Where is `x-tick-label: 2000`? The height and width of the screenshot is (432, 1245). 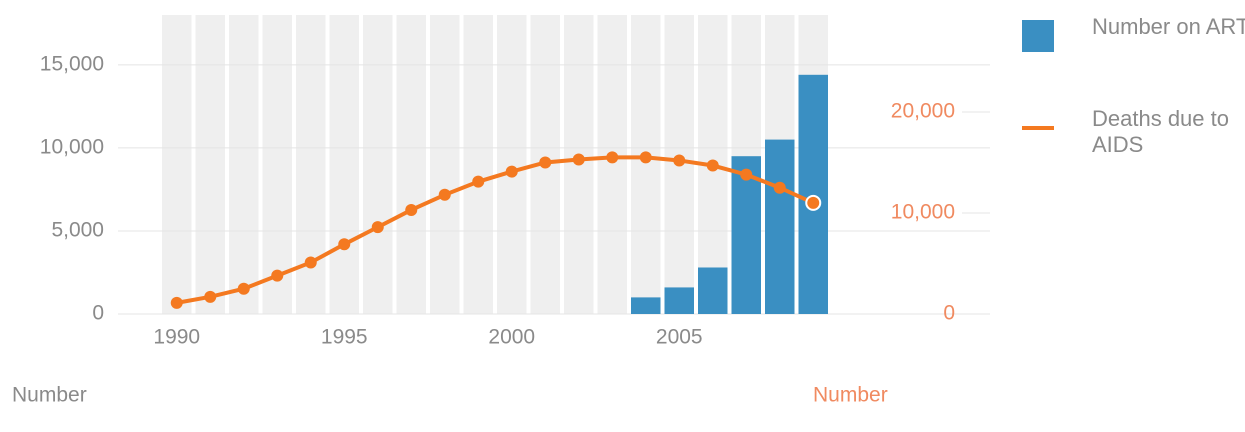 x-tick-label: 2000 is located at coordinates (511, 337).